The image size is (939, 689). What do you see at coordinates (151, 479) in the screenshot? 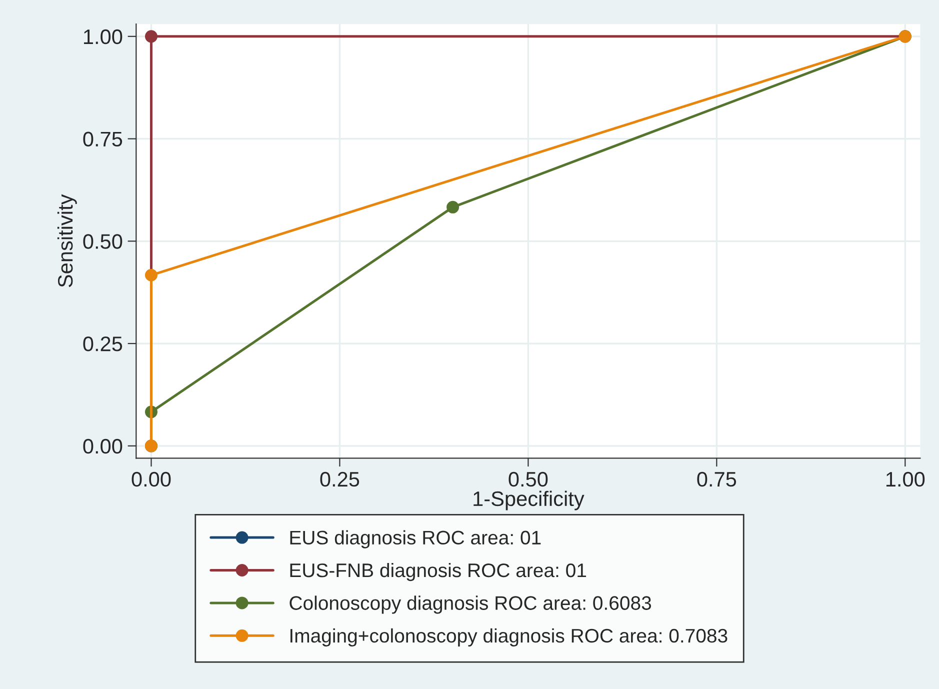
I see `x-tick-label: 0.00` at bounding box center [151, 479].